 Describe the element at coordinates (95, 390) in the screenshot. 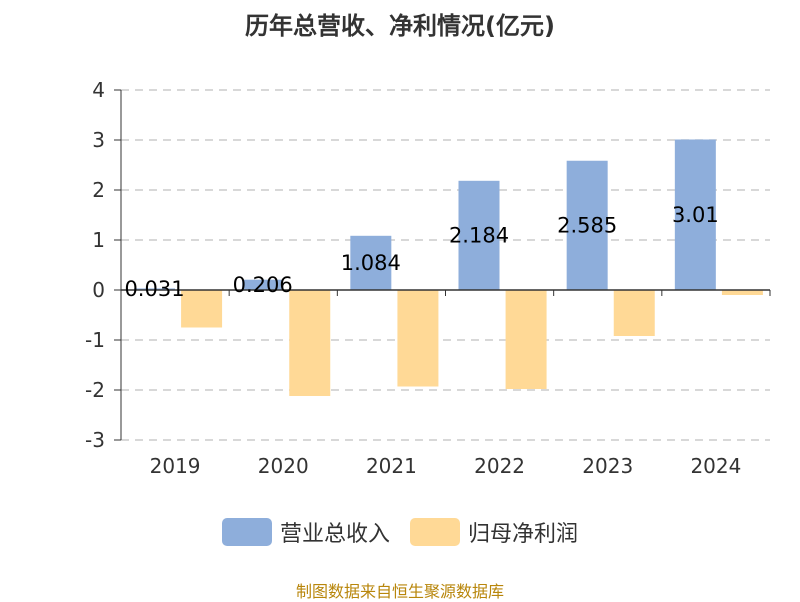

I see `y-tick-label: -2` at that location.